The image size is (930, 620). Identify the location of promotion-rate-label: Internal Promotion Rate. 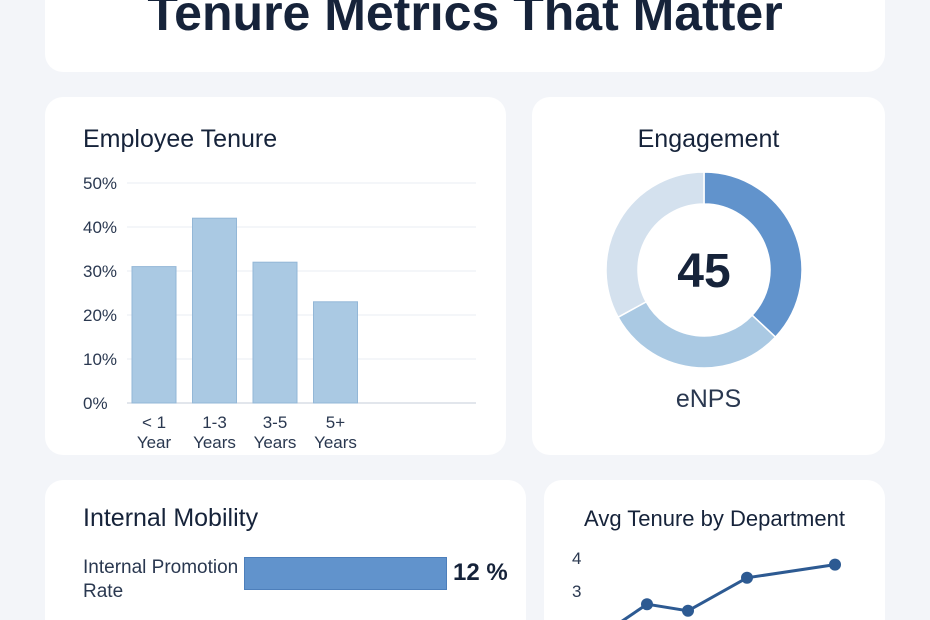
(161, 579).